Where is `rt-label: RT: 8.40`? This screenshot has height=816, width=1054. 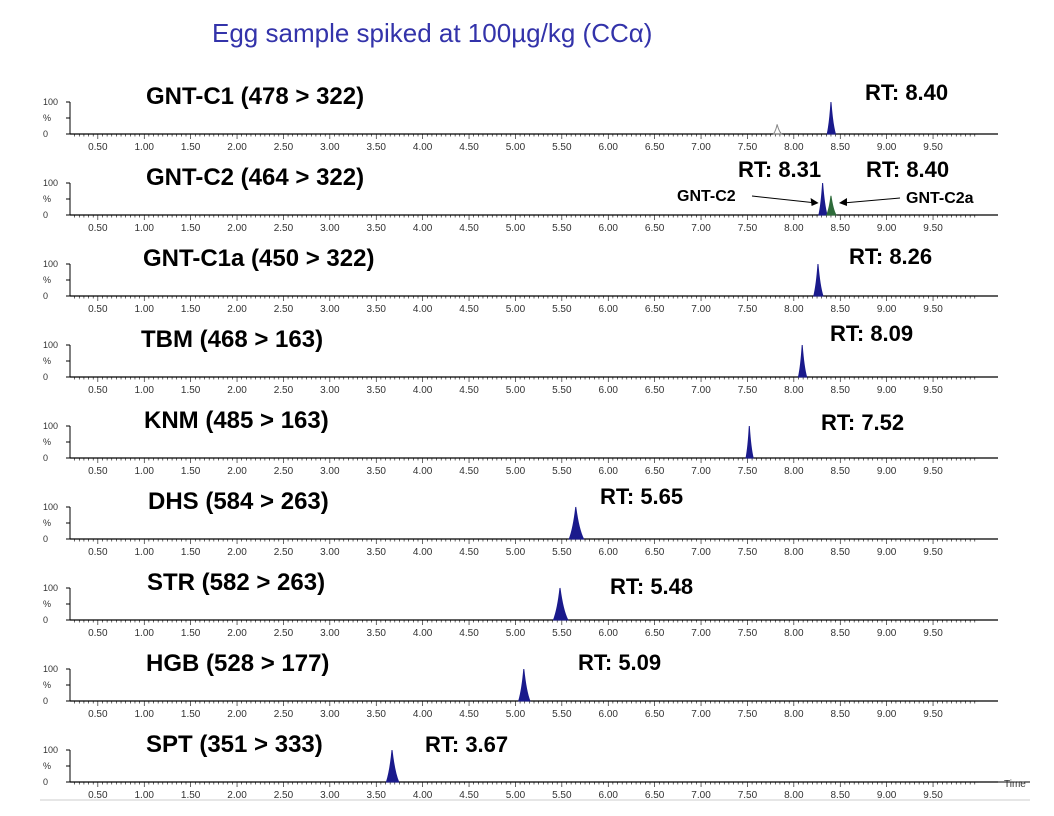
rt-label: RT: 8.40 is located at coordinates (907, 169).